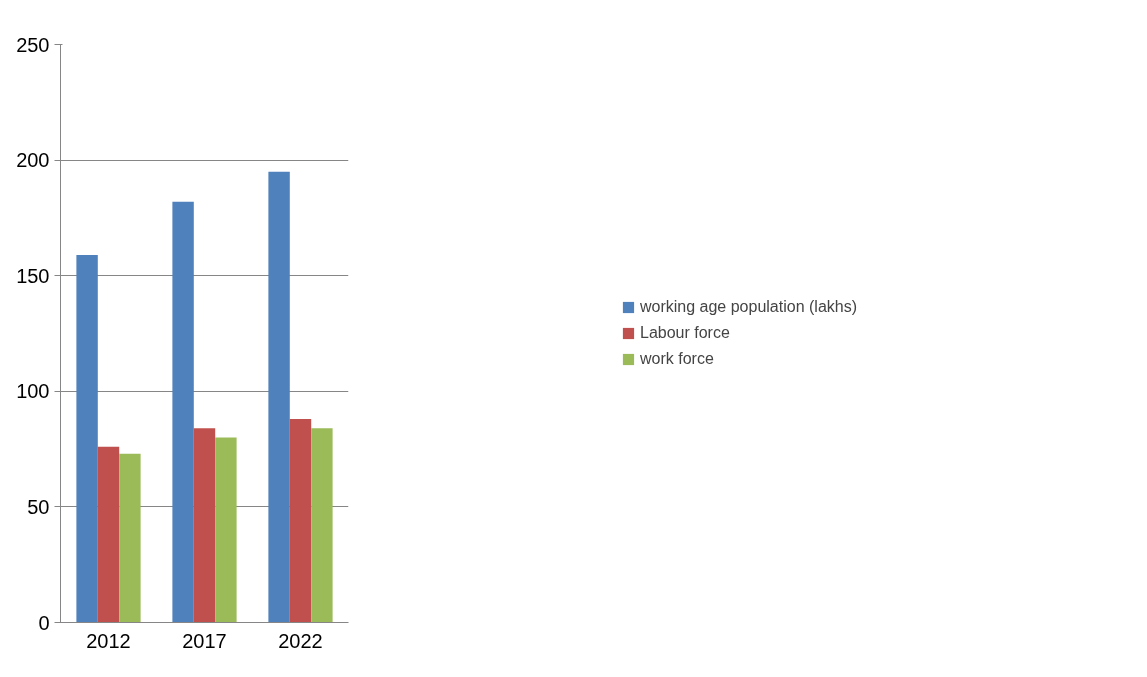 This screenshot has width=1147, height=677. What do you see at coordinates (300, 640) in the screenshot?
I see `x-tick-label: 2022` at bounding box center [300, 640].